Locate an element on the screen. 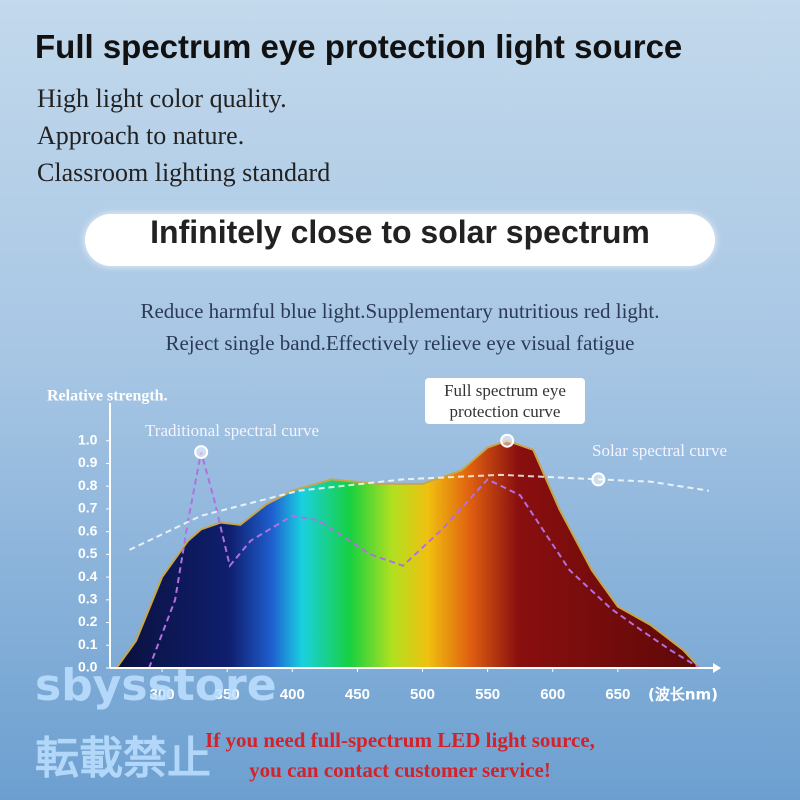 Image resolution: width=800 pixels, height=800 pixels. y-tick-label: 0.1 is located at coordinates (88, 644).